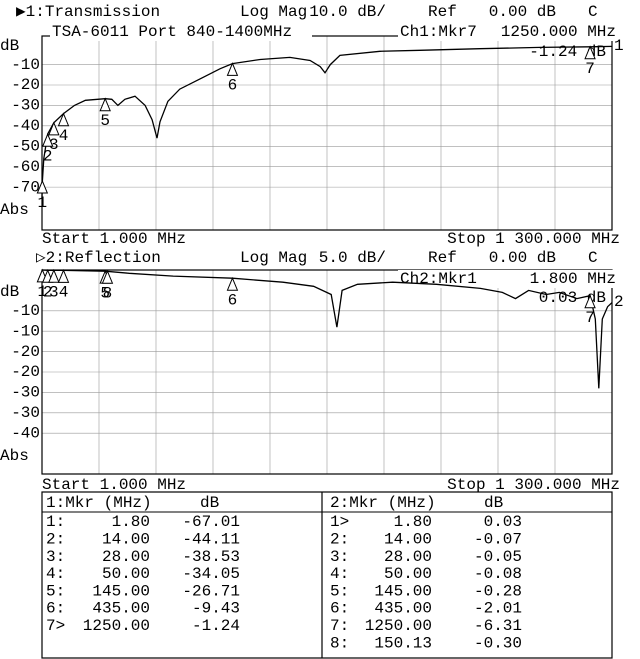  Describe the element at coordinates (619, 302) in the screenshot. I see `reference-marker: 2` at that location.